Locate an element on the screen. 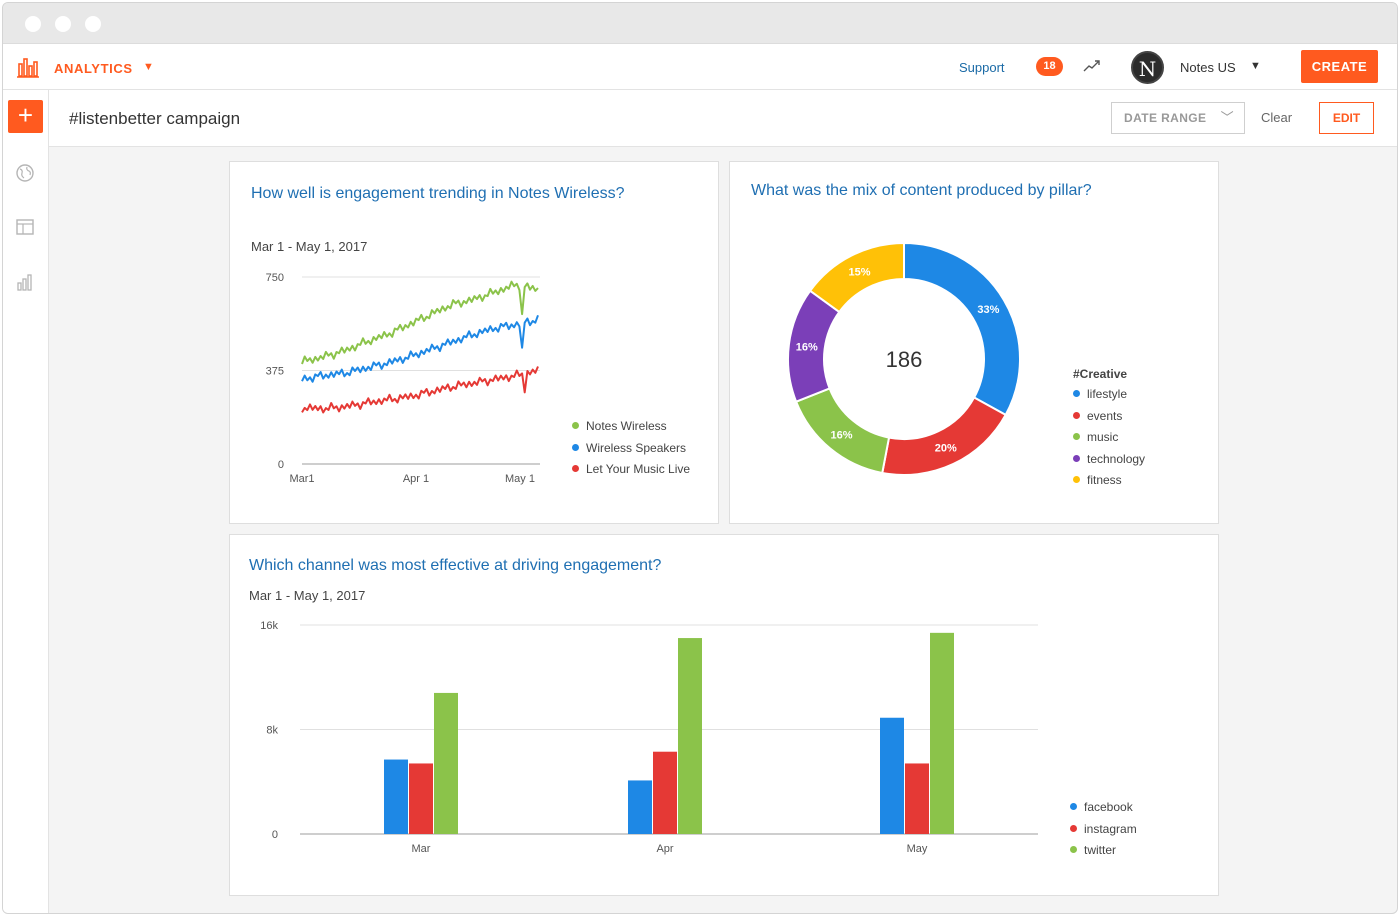  clear-button: Clear is located at coordinates (1277, 117).